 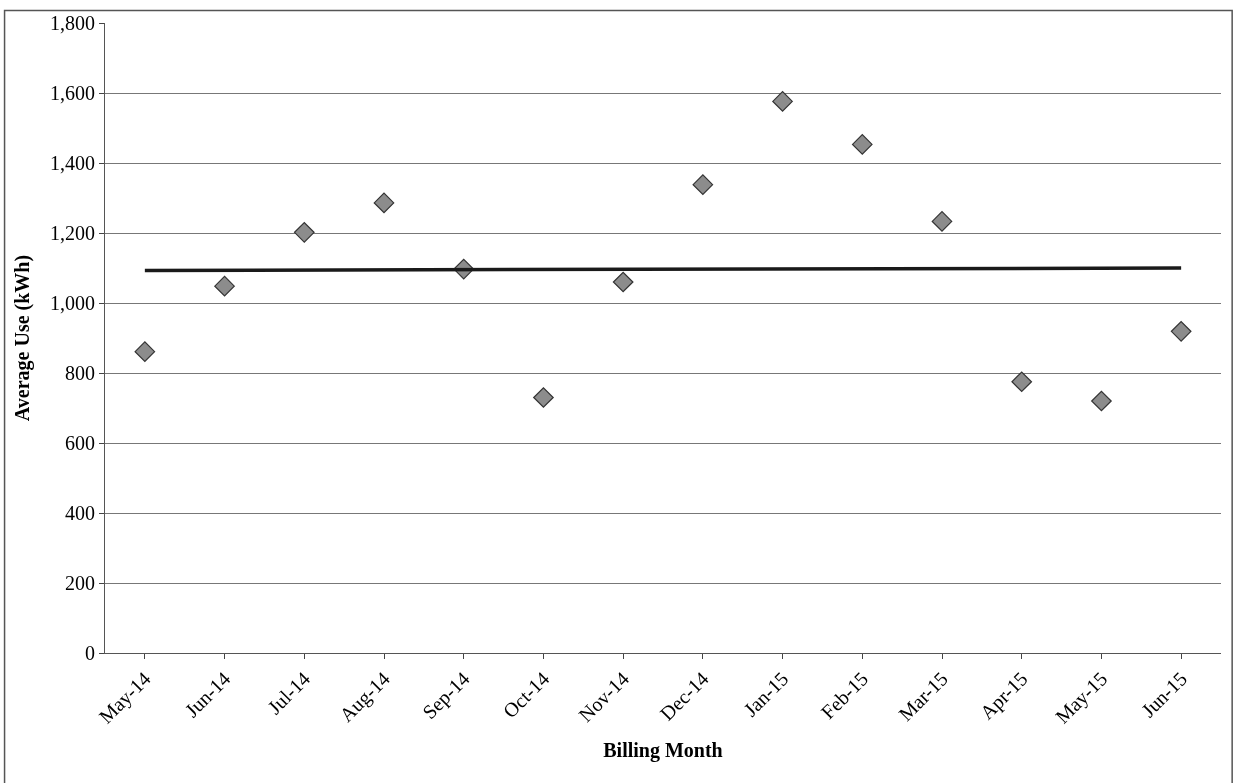 What do you see at coordinates (72, 233) in the screenshot?
I see `y-tick-label: 1,200` at bounding box center [72, 233].